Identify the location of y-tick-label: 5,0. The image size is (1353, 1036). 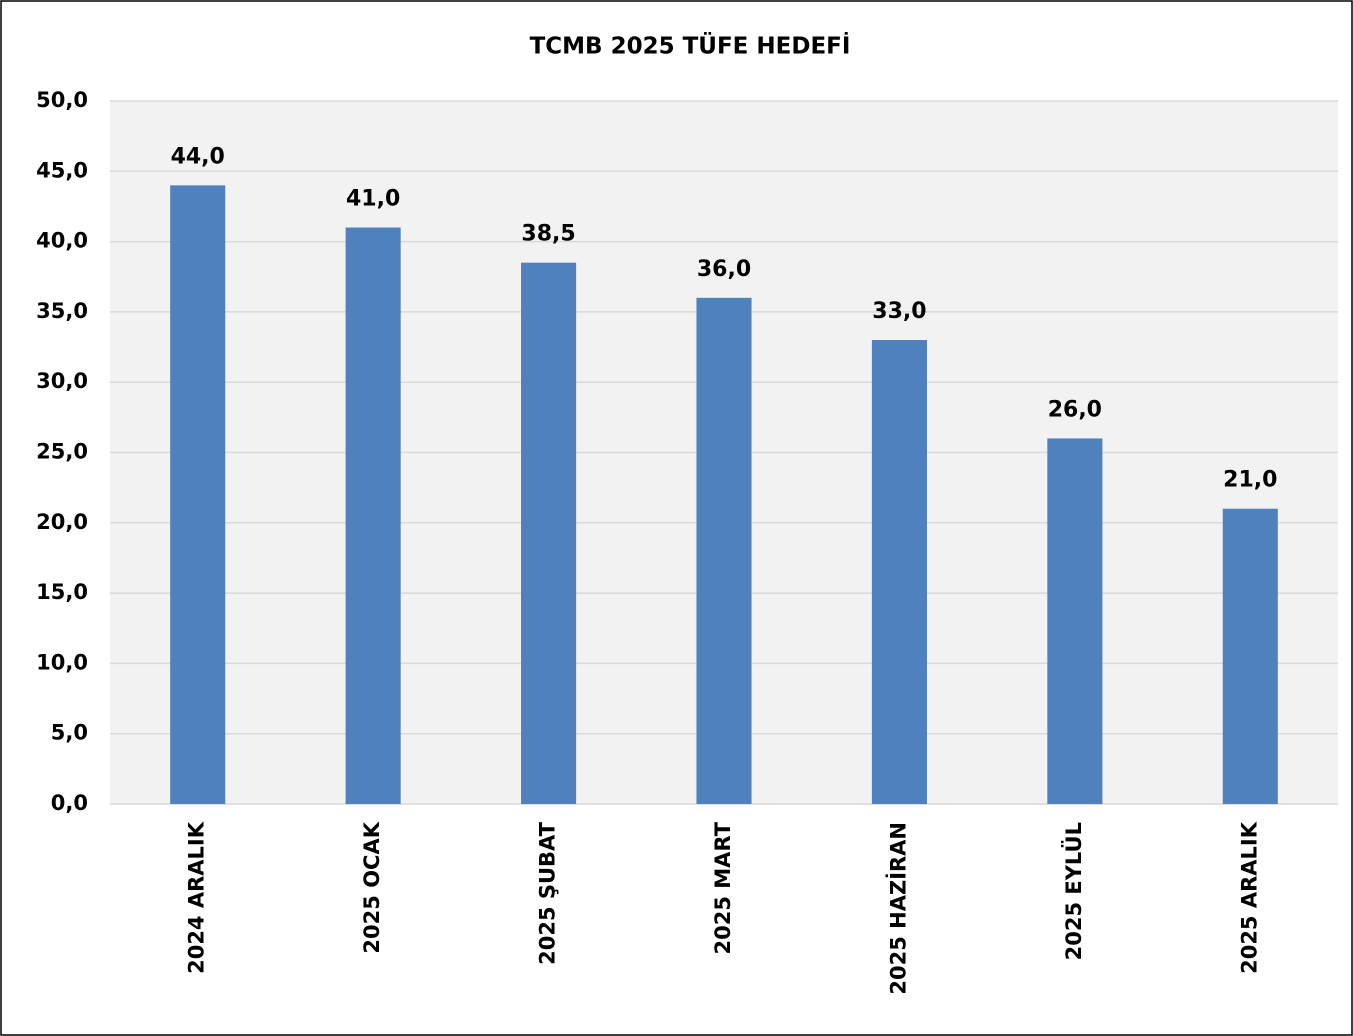
(69, 733).